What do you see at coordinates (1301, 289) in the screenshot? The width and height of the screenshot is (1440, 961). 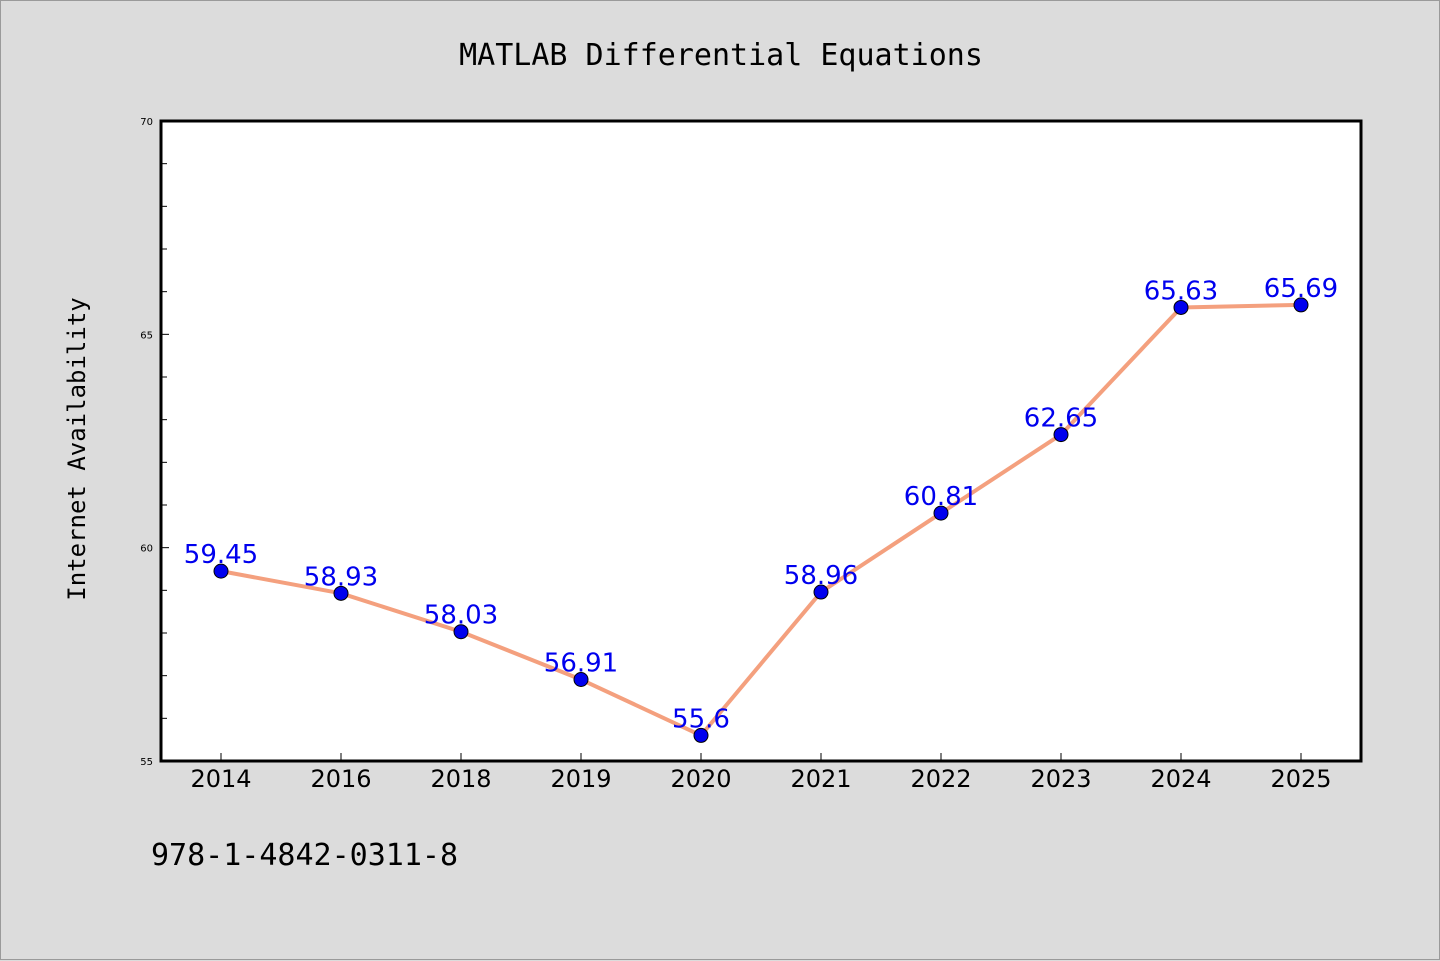 I see `data-label: 65.69` at bounding box center [1301, 289].